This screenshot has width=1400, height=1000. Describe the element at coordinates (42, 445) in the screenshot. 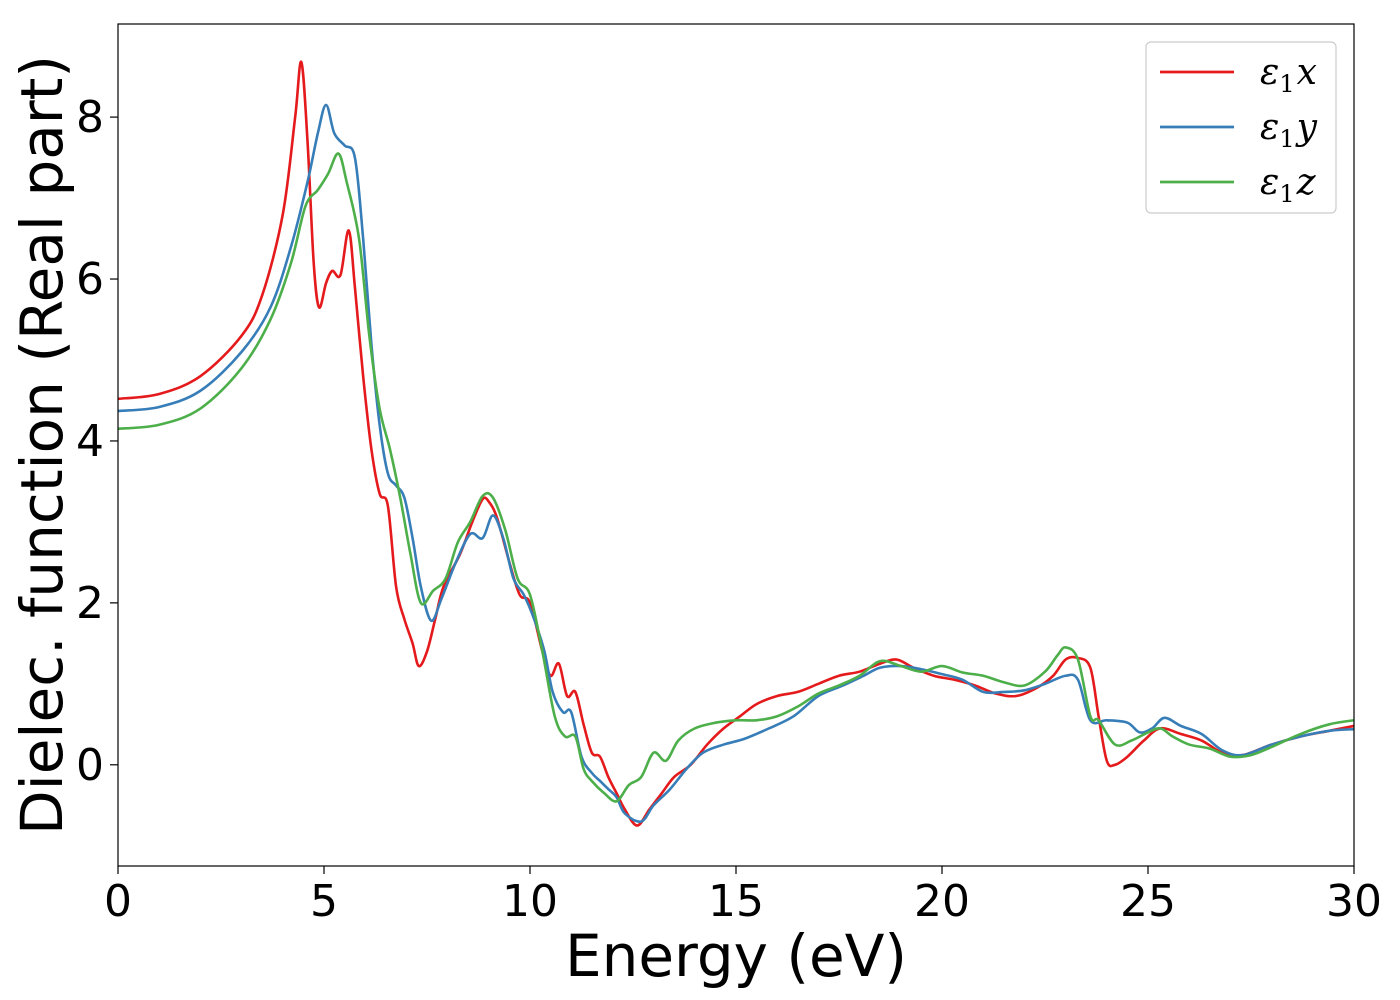

I see `y-axis-title: Dielec. function (Real part)` at that location.